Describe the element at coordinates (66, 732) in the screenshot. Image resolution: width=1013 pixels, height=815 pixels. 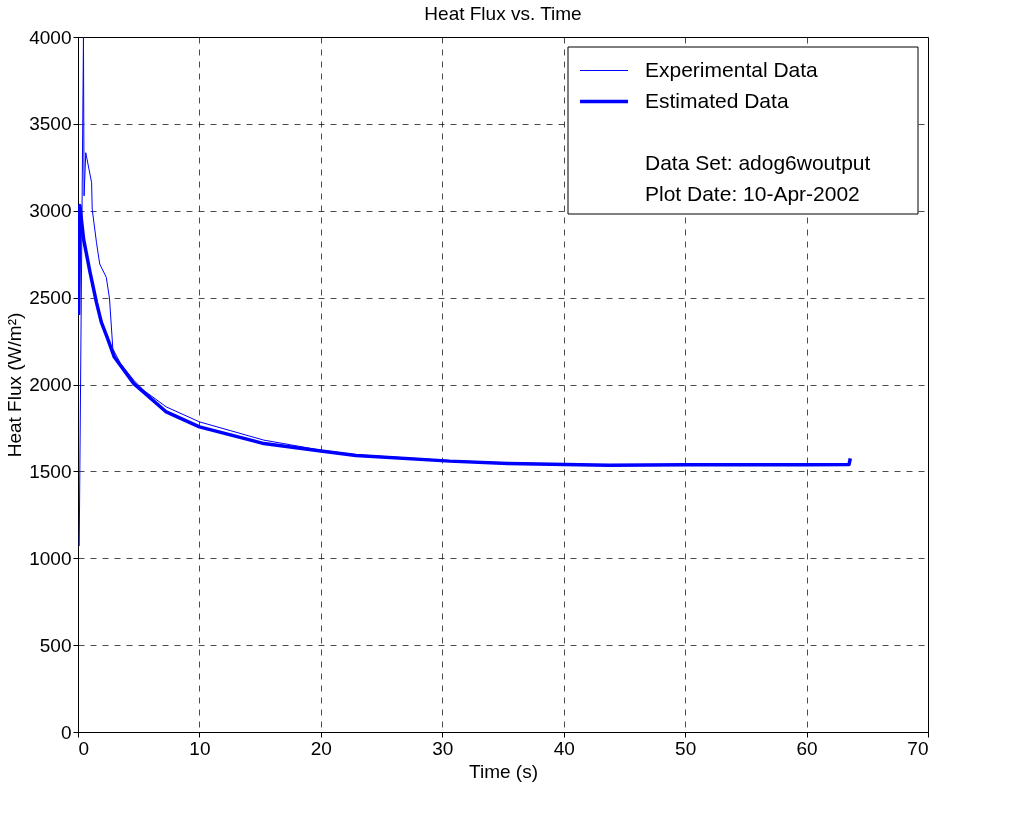
I see `y-tick-label: 0` at that location.